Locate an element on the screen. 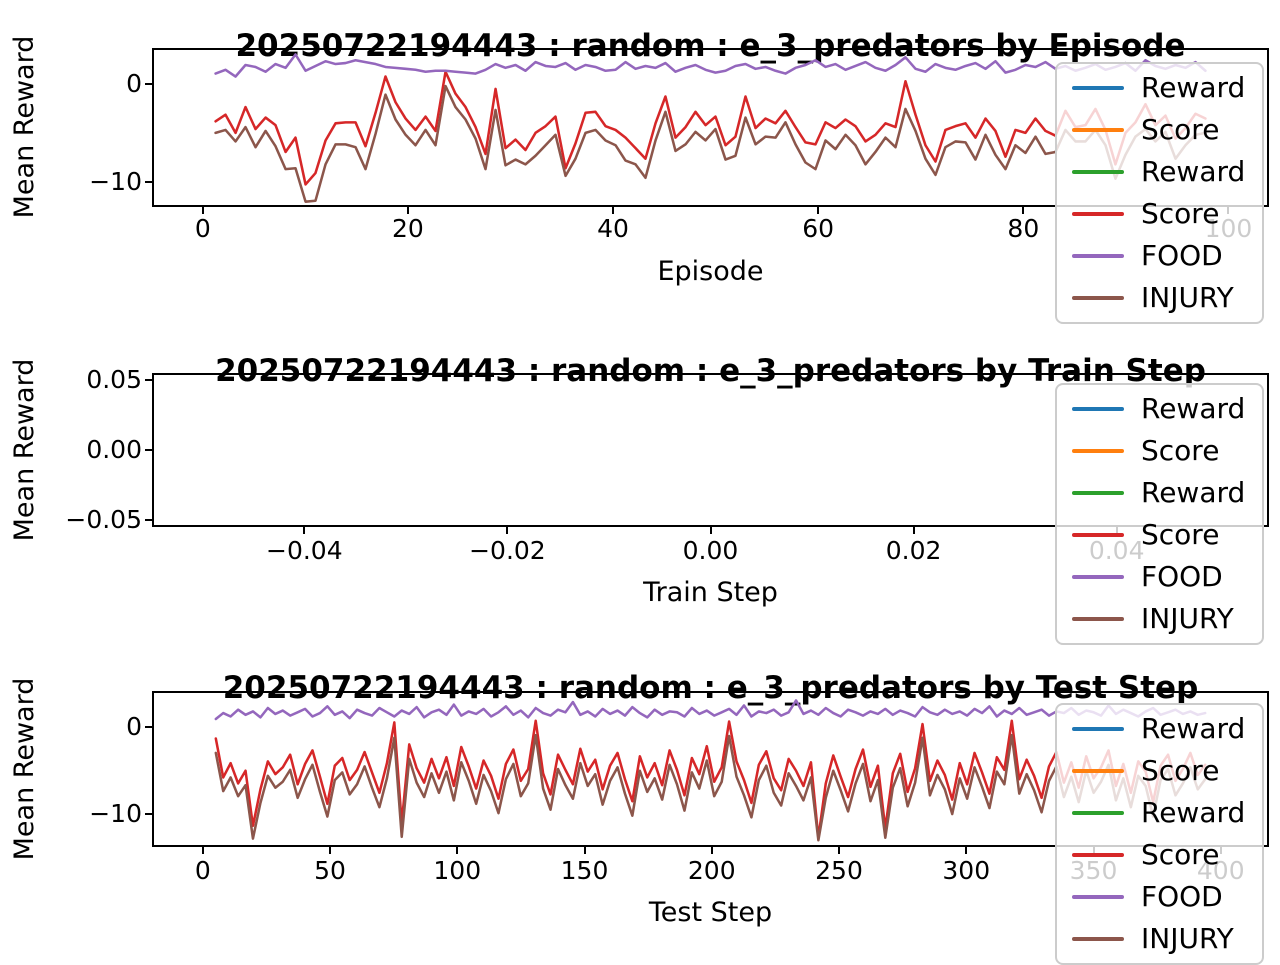  legend-item-injury: INJURY is located at coordinates (1159, 619).